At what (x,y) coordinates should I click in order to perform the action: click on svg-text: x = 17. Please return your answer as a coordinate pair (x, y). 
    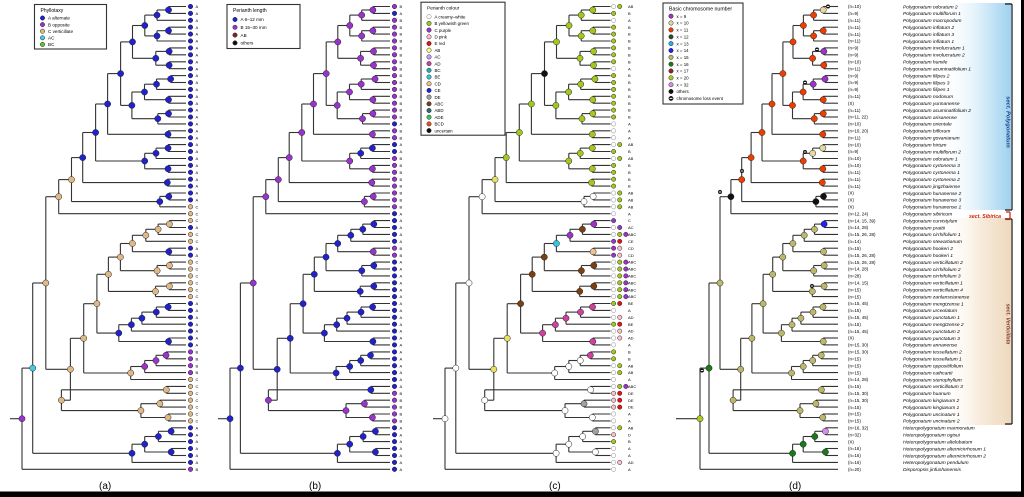
    Looking at the image, I should click on (683, 71).